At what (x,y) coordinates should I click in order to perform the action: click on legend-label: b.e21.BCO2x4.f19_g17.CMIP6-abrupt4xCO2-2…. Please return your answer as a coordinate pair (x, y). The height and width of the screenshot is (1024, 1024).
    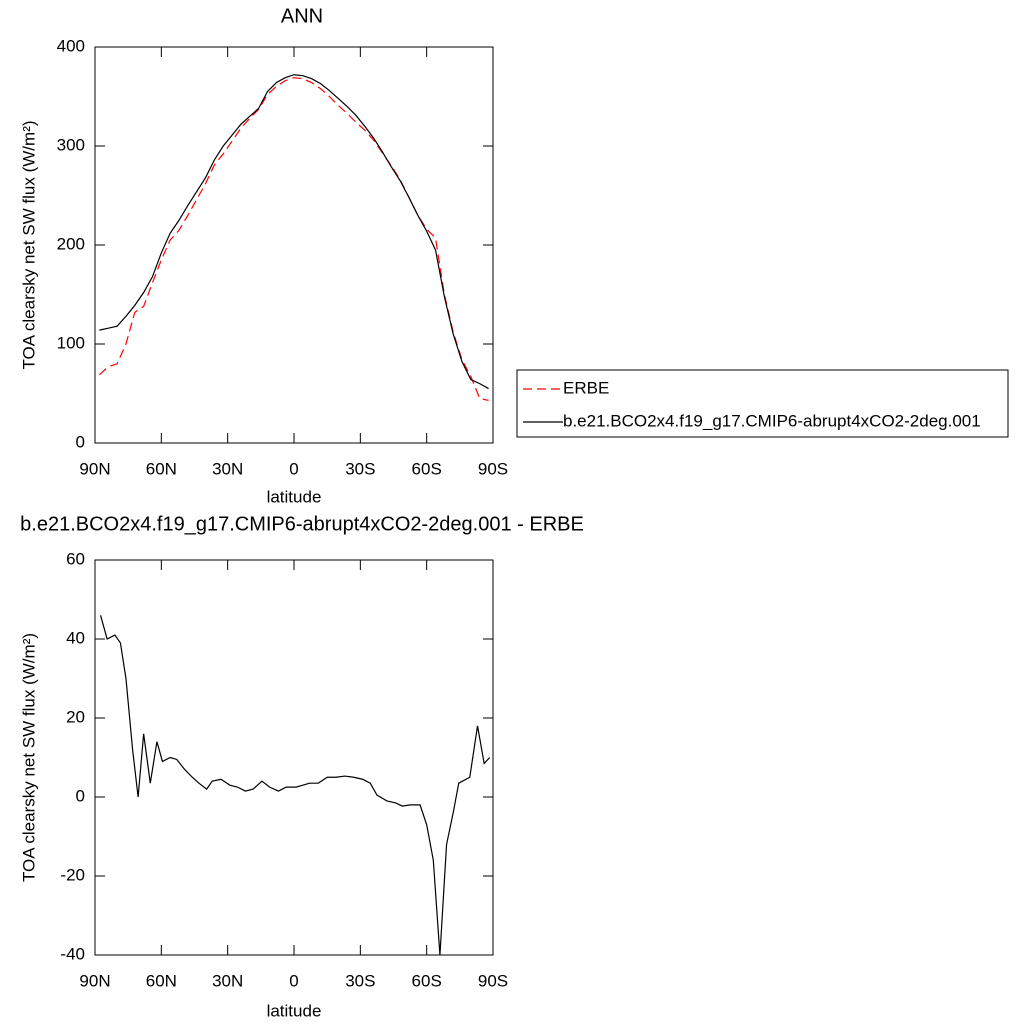
    Looking at the image, I should click on (772, 420).